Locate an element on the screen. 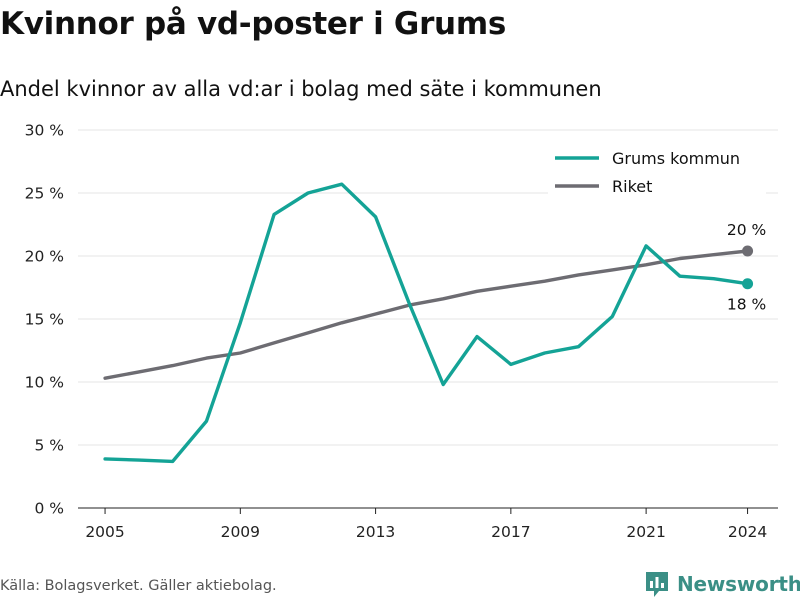  x-tick-label: 2017 is located at coordinates (510, 532).